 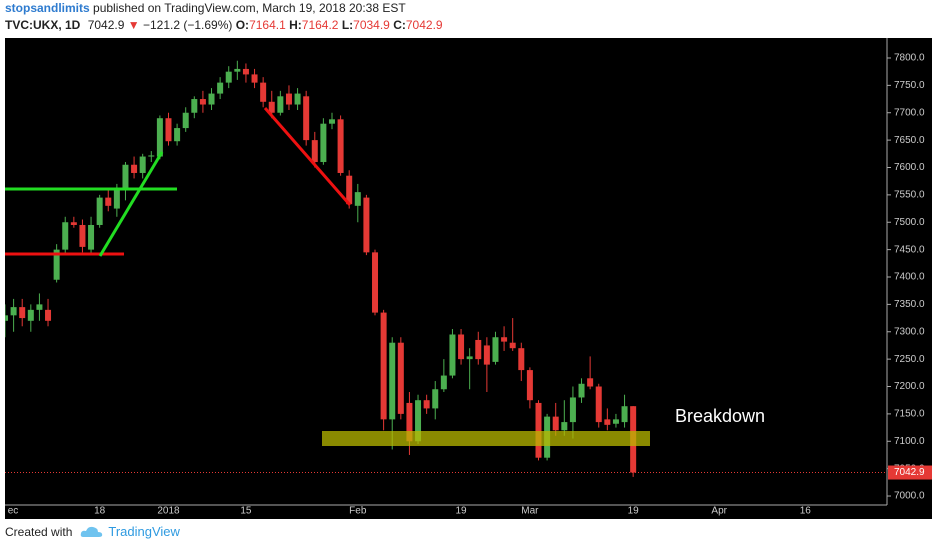 What do you see at coordinates (909, 222) in the screenshot?
I see `y-tick-label: 7500.0` at bounding box center [909, 222].